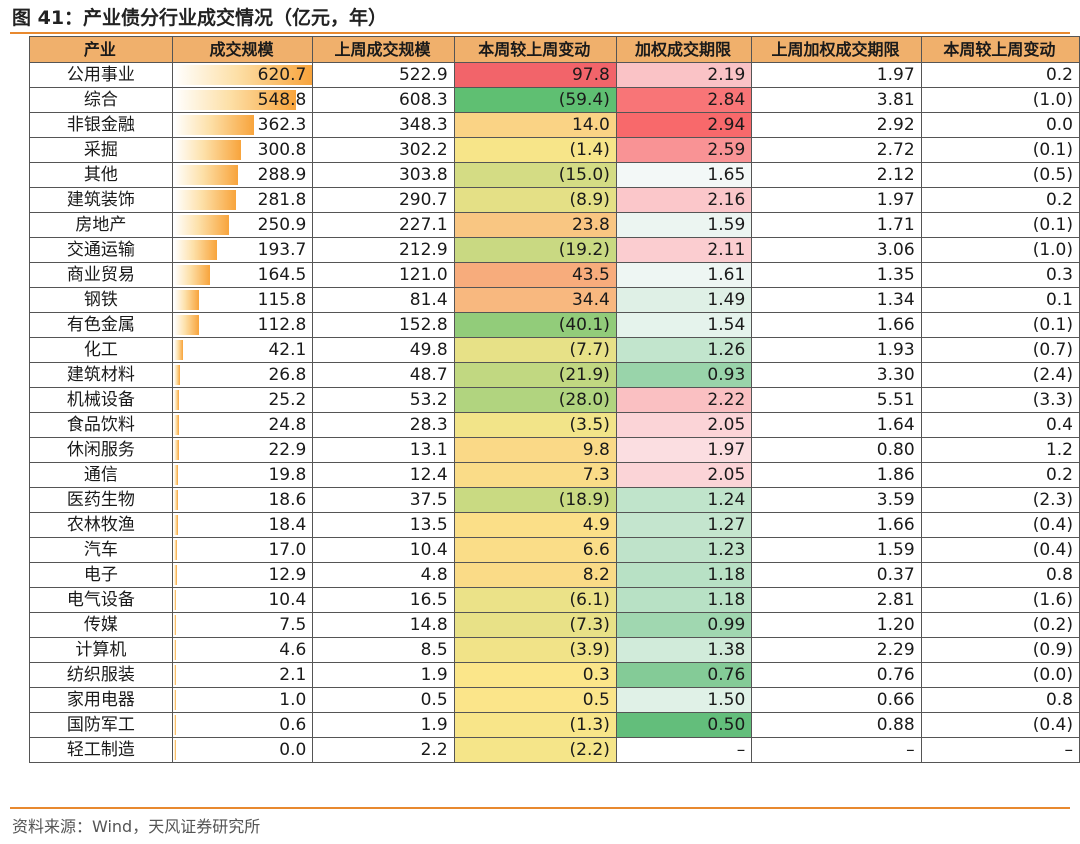 The height and width of the screenshot is (844, 1080). I want to click on table-row: 汽车 17.0 10.4 6.6 1.23 1.59 (0.4), so click(554, 550).